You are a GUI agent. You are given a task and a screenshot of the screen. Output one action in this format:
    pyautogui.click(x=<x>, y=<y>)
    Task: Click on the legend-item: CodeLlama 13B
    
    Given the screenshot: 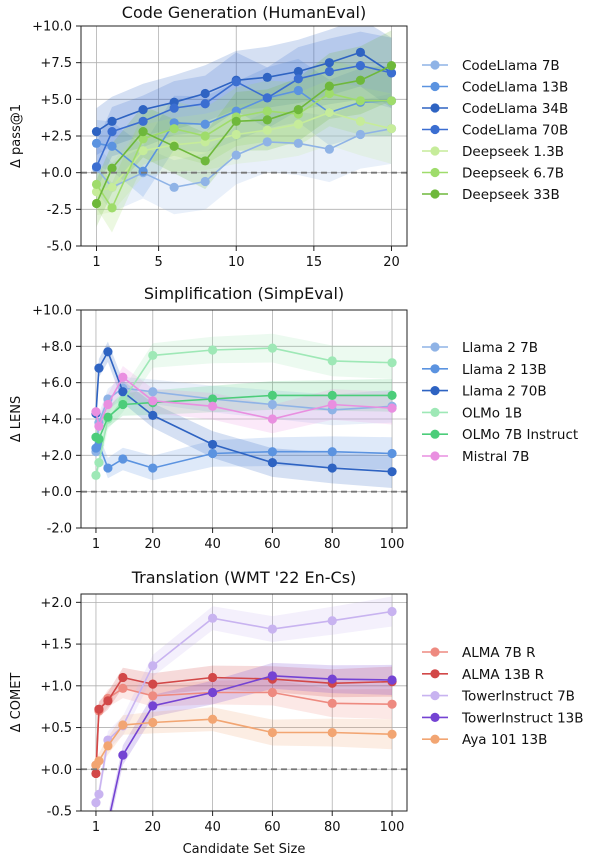 What is the action you would take?
    pyautogui.click(x=495, y=88)
    